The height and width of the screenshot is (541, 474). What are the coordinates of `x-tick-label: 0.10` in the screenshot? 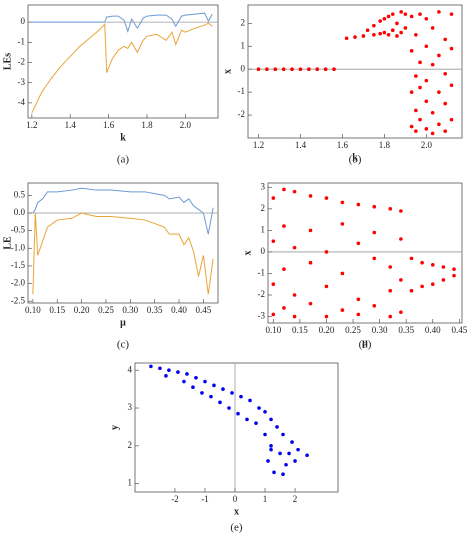 It's located at (33, 310).